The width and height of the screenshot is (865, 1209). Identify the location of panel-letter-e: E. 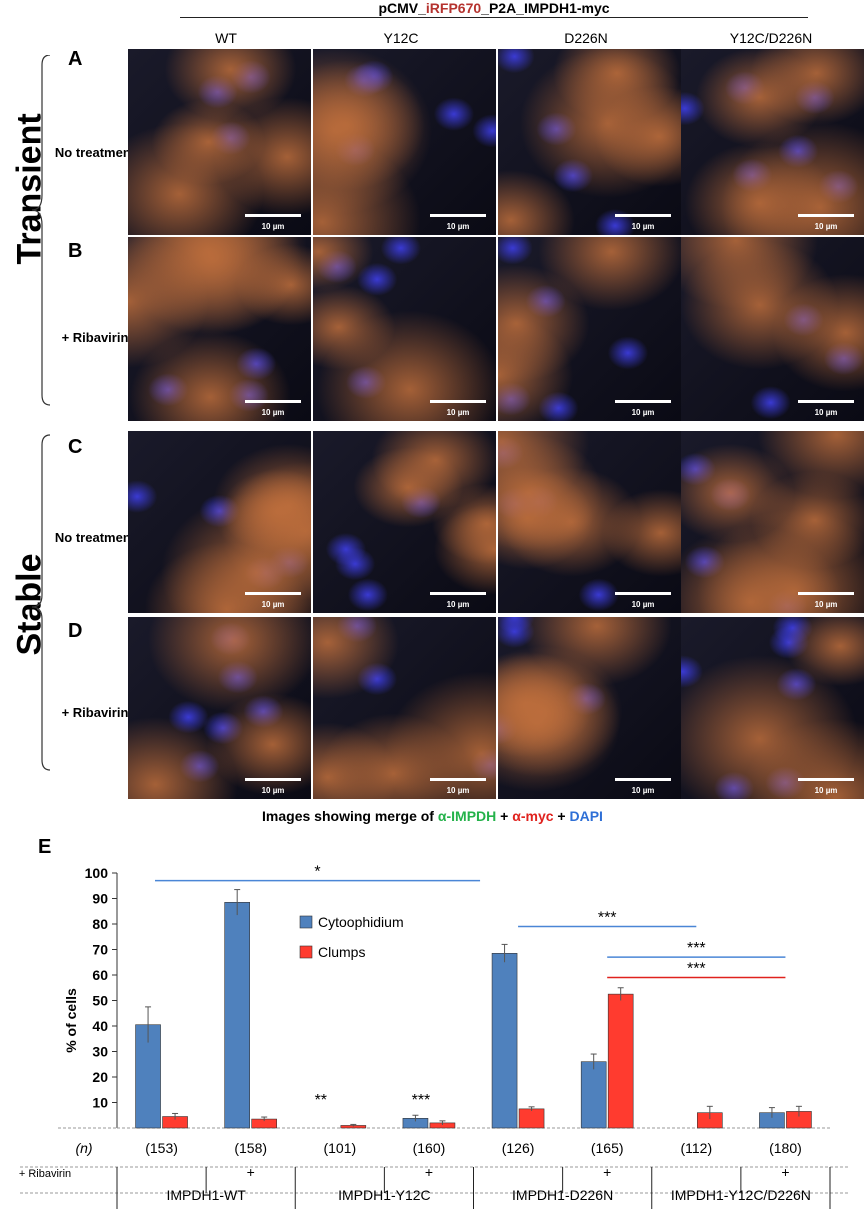
(45, 847).